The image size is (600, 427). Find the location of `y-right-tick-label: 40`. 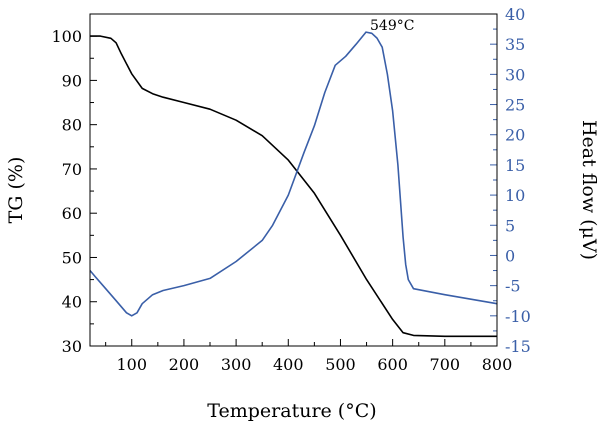

y-right-tick-label: 40 is located at coordinates (515, 14).